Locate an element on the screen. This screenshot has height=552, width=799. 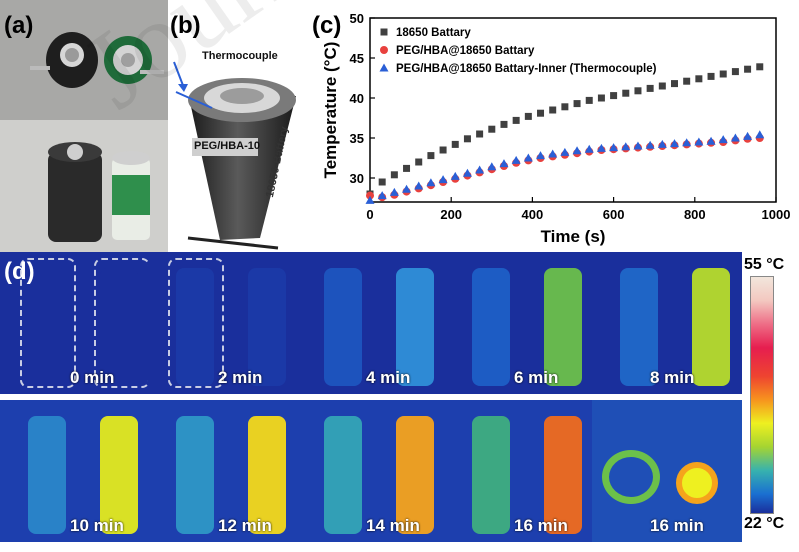
y-tick-label: 40 is located at coordinates (357, 98).